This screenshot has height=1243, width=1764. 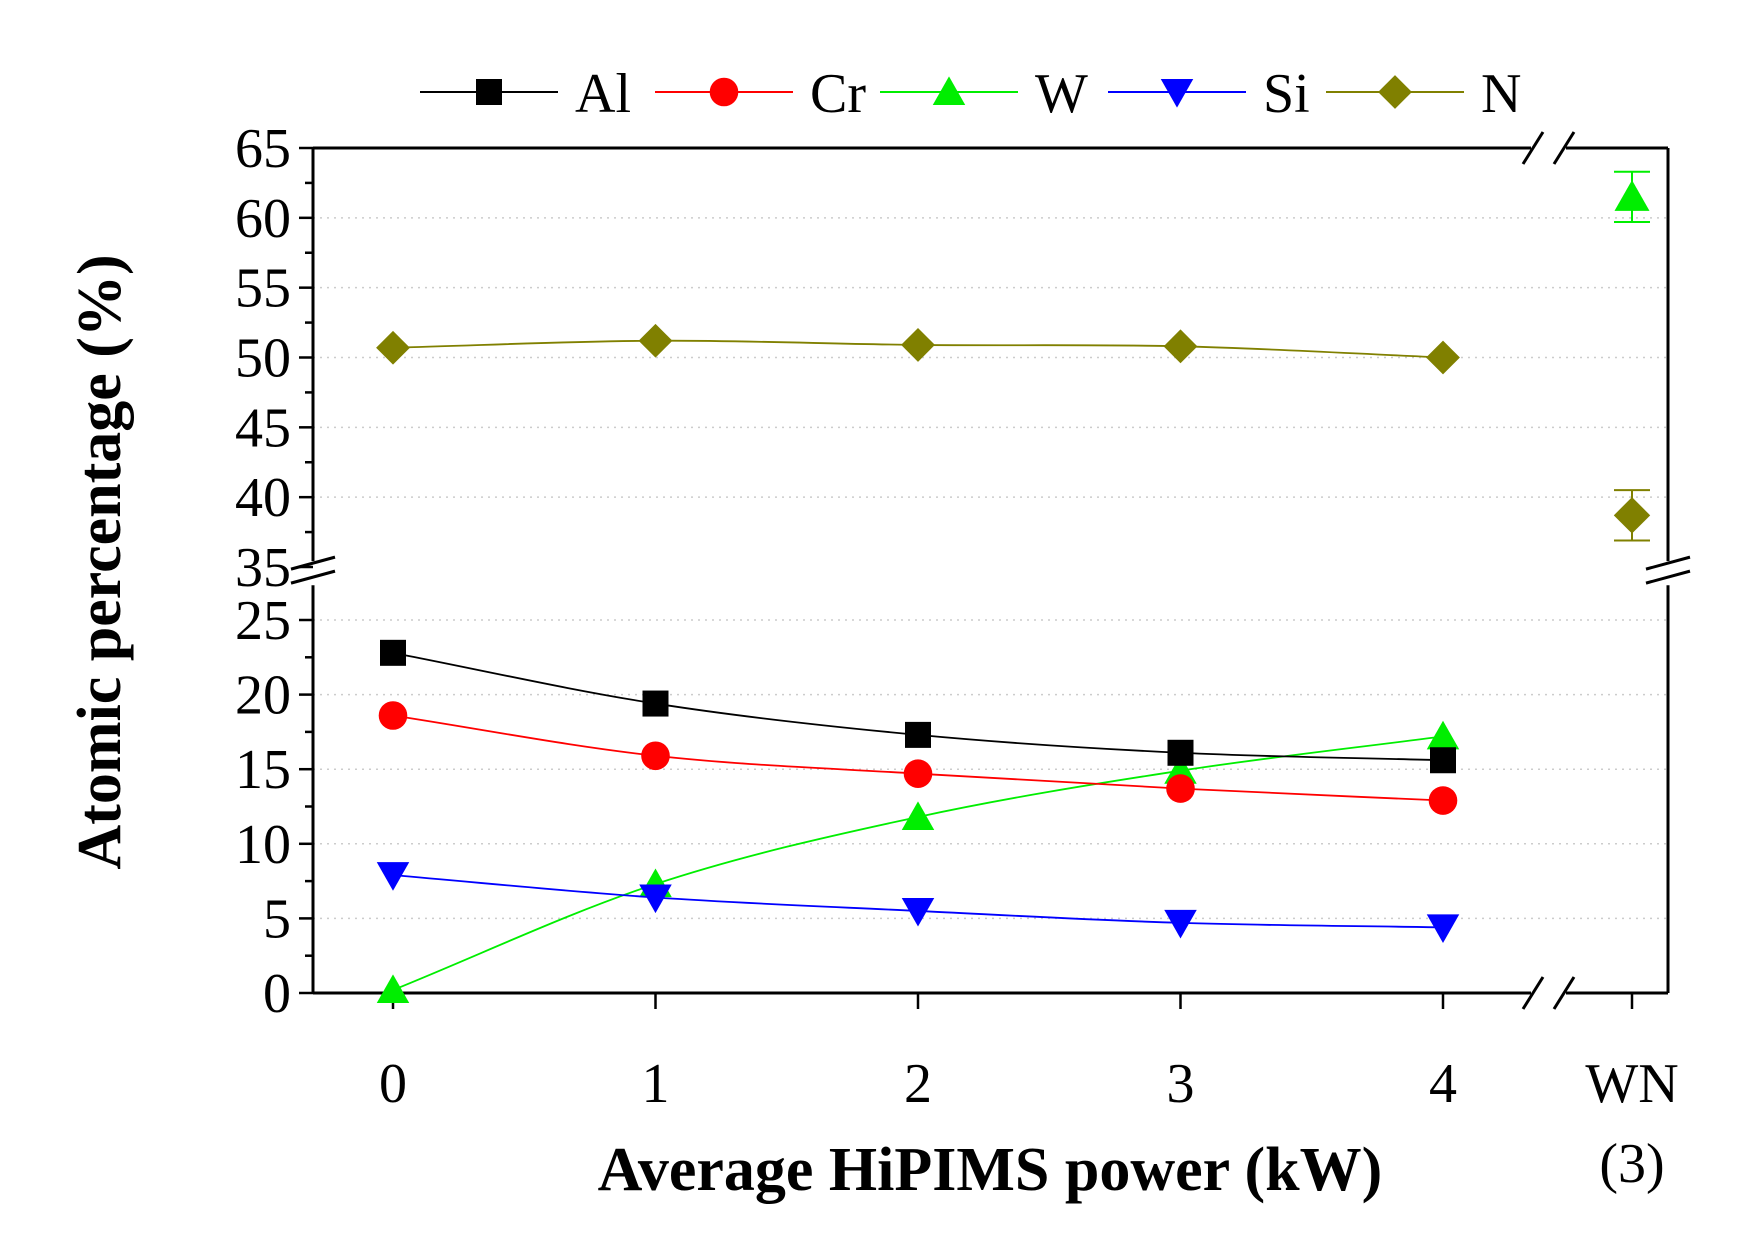 What do you see at coordinates (1013, 432) in the screenshot?
I see `series-n` at bounding box center [1013, 432].